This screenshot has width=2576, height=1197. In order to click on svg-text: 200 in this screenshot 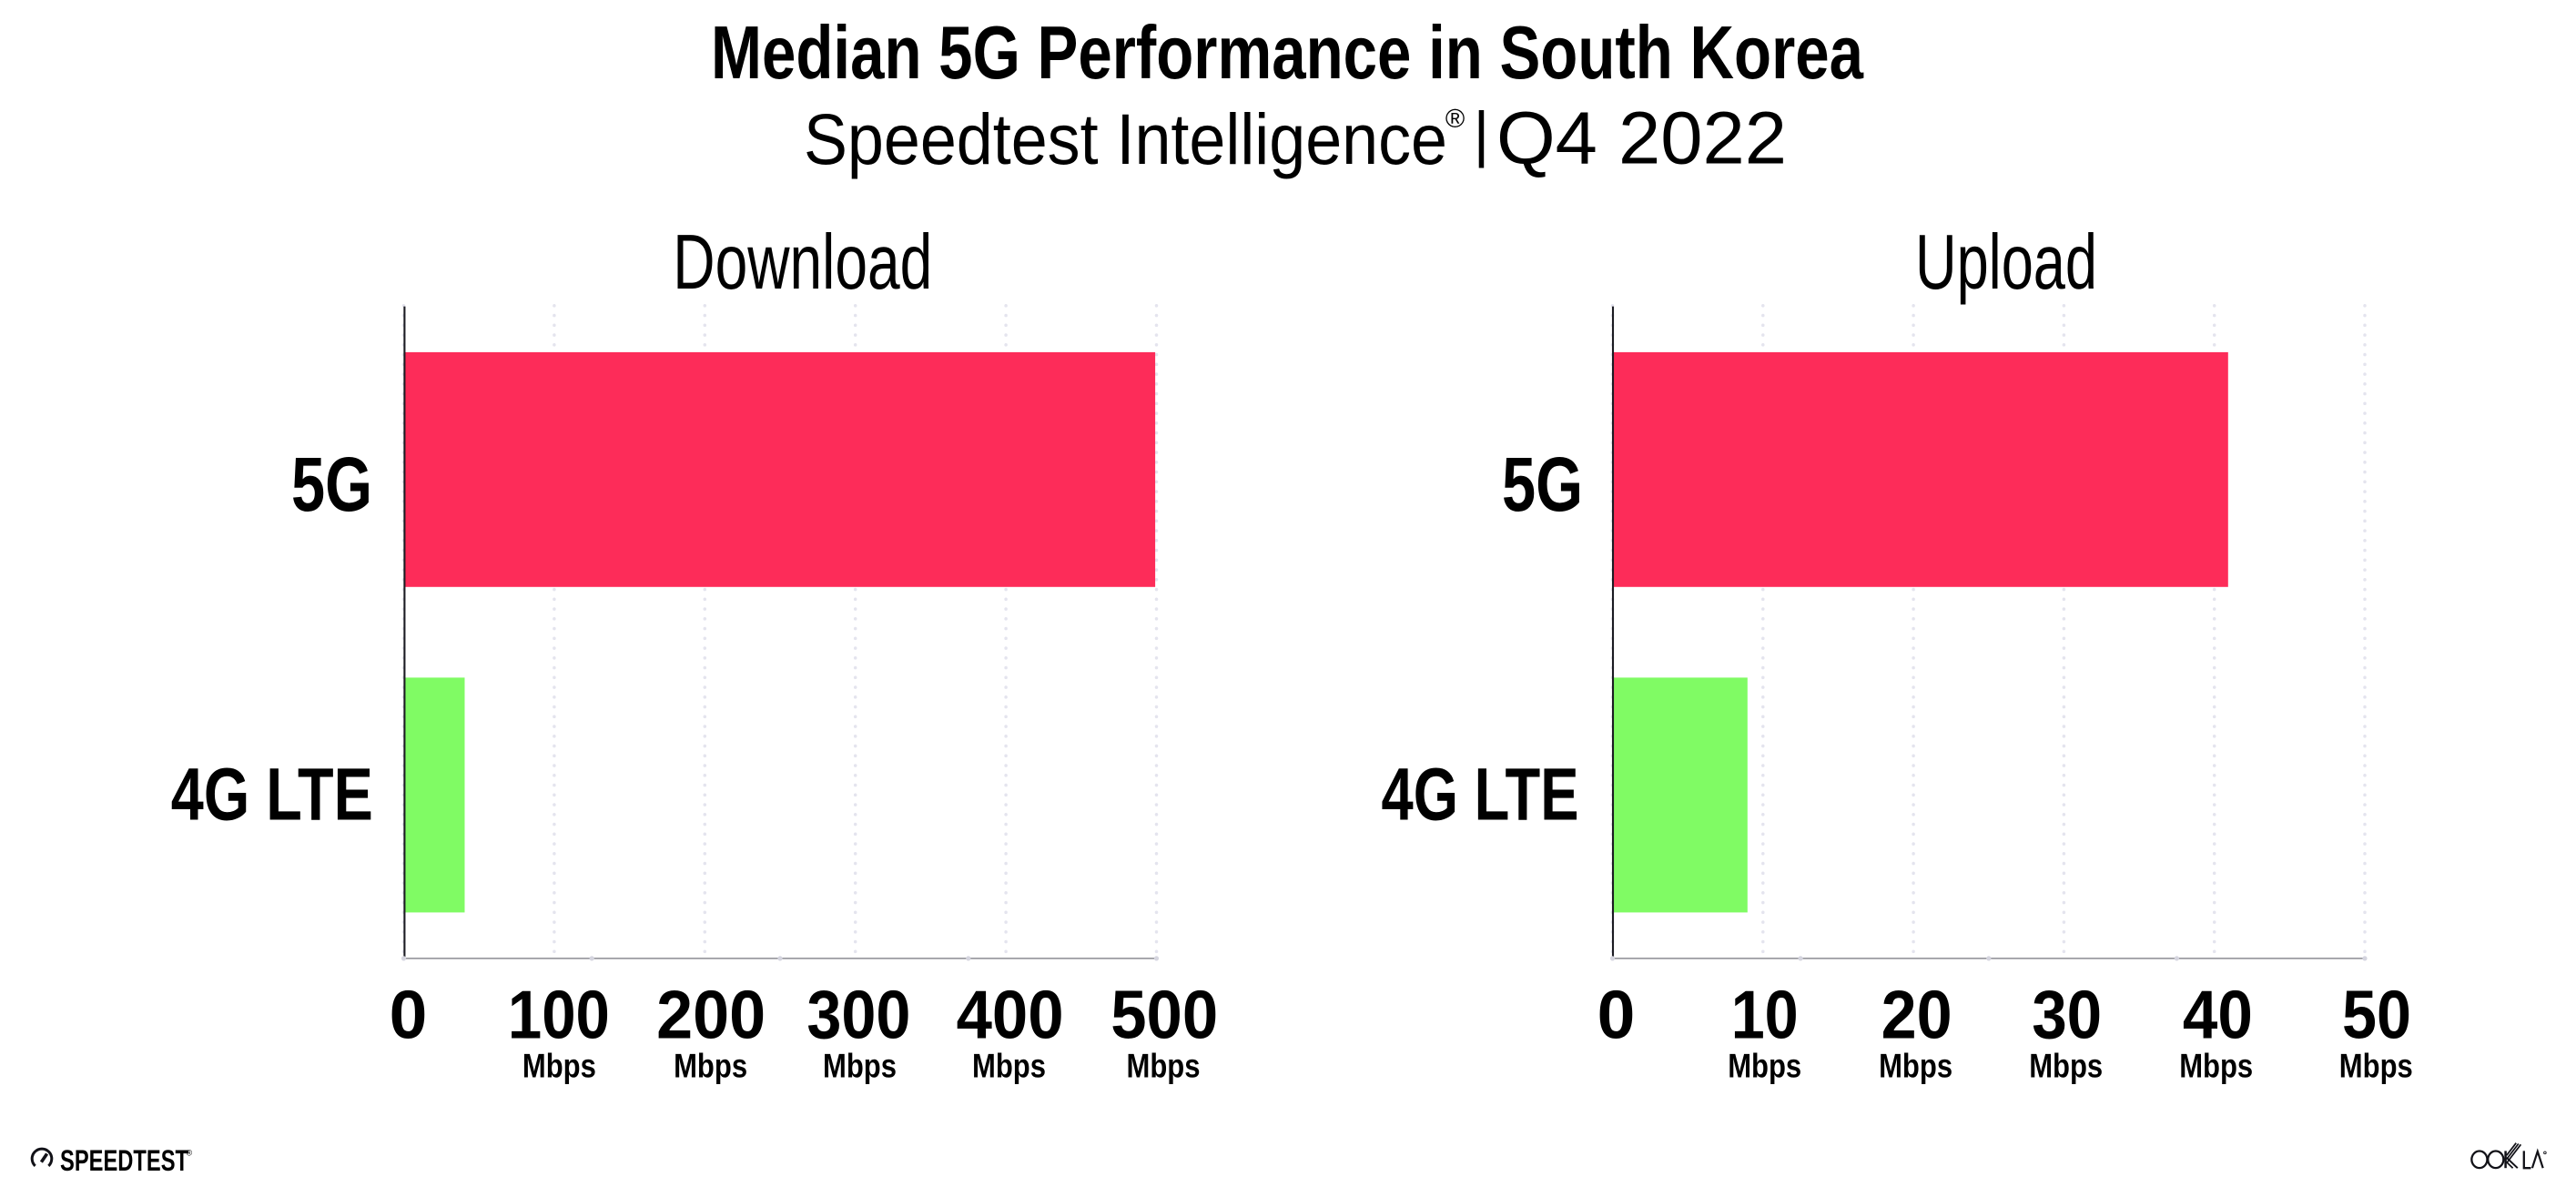, I will do `click(711, 1014)`.